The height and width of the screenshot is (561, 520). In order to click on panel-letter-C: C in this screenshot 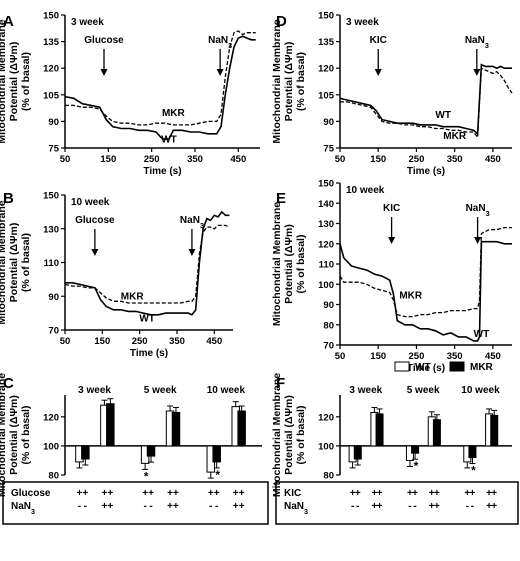, I will do `click(8, 383)`.